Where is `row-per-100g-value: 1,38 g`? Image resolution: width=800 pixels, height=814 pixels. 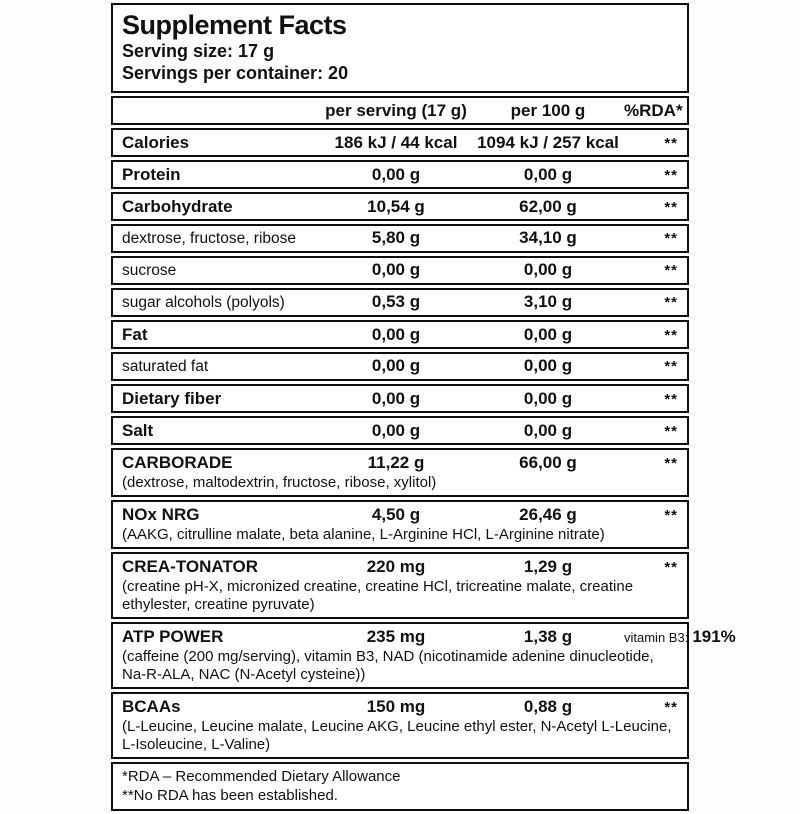
row-per-100g-value: 1,38 g is located at coordinates (548, 636).